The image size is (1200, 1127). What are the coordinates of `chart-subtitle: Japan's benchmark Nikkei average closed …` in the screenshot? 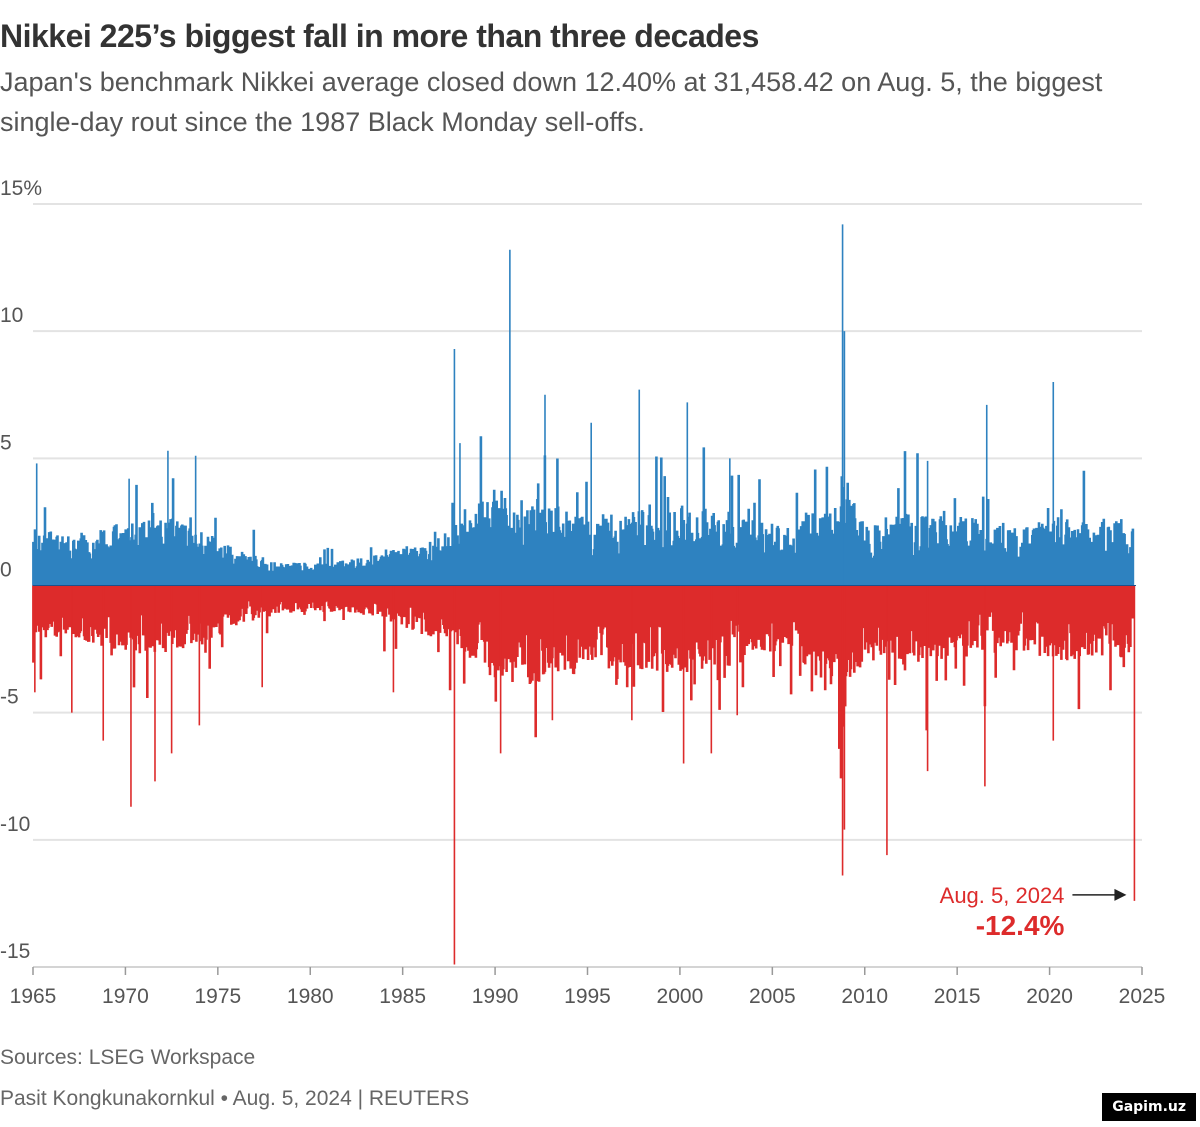 It's located at (551, 102).